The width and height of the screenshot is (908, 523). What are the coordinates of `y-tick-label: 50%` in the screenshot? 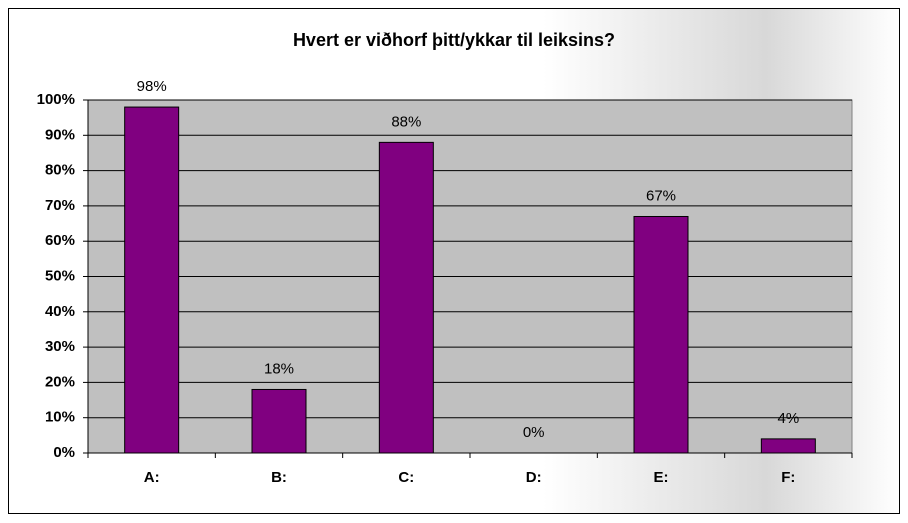 It's located at (60, 275).